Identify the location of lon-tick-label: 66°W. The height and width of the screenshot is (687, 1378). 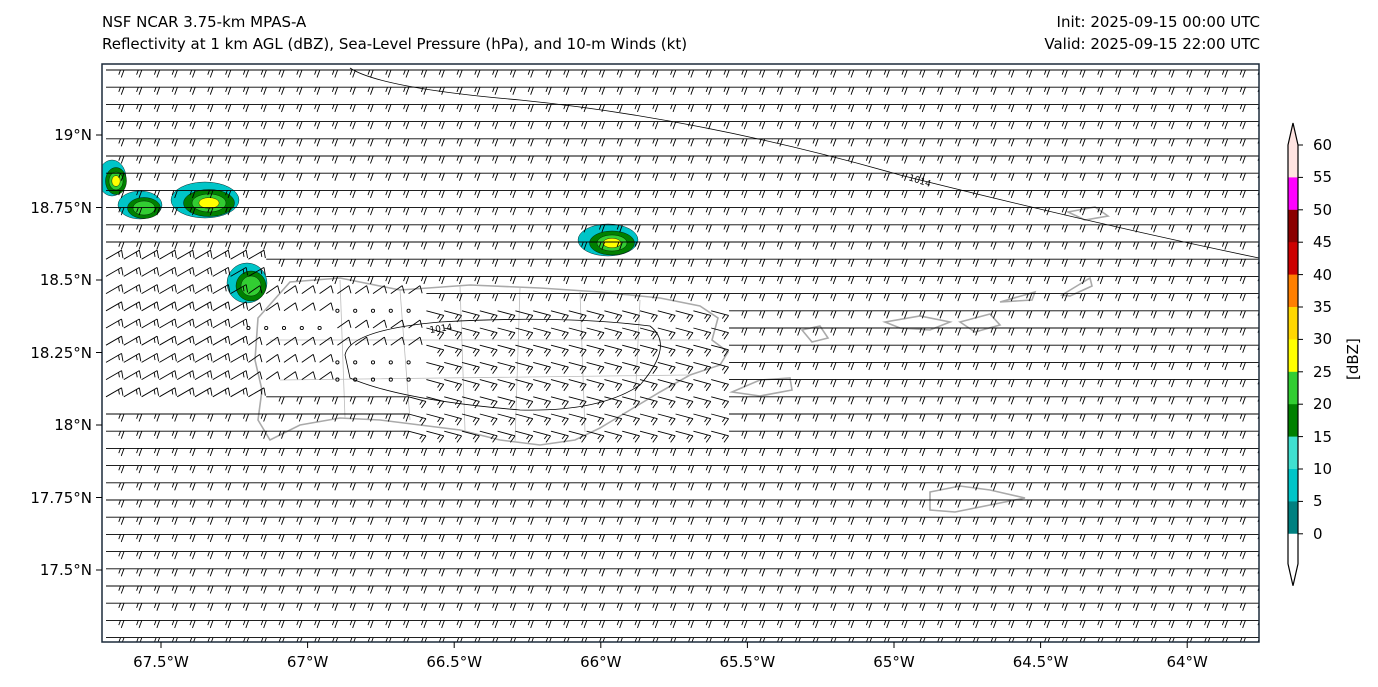
(601, 662).